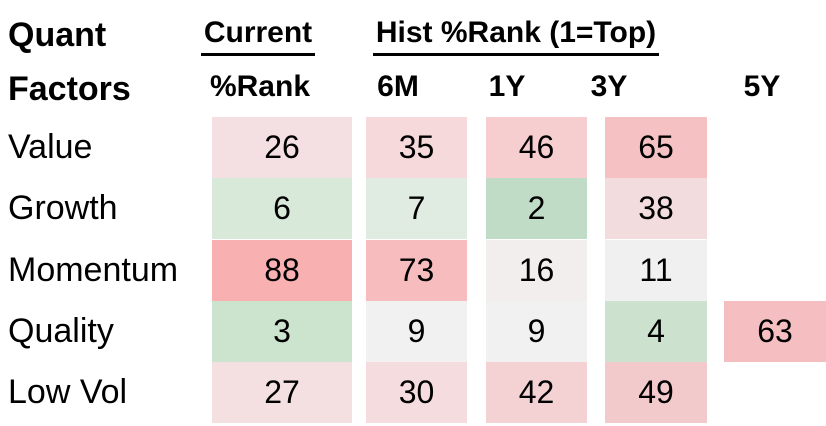 The width and height of the screenshot is (826, 426). I want to click on corner-title-line1: Quant, so click(57, 35).